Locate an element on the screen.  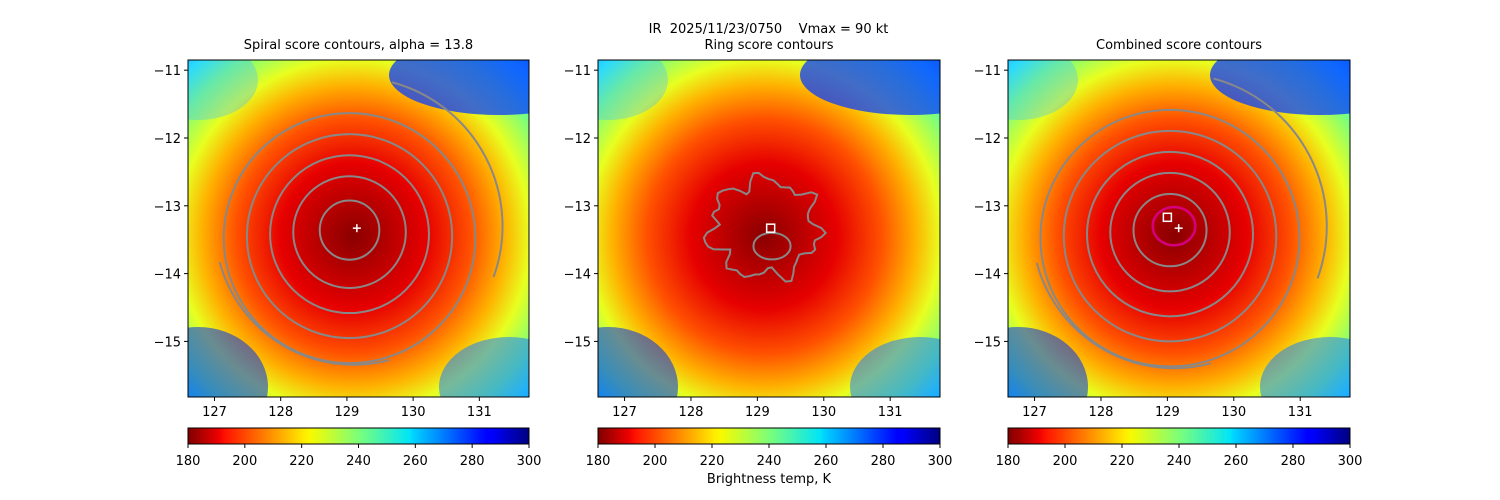
best-ring-circle is located at coordinates (1174, 226).